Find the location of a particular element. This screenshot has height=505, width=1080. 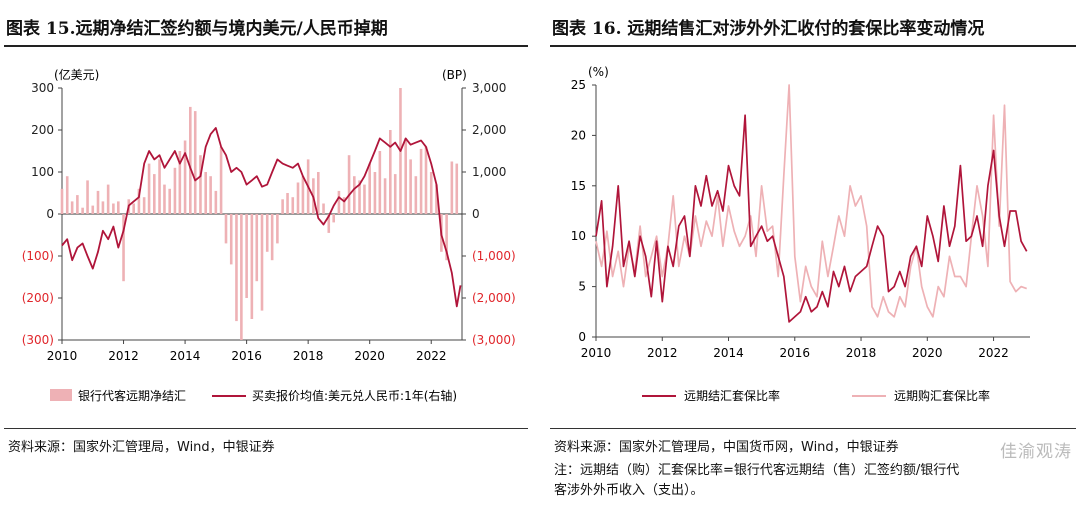

y-axis-unit: (%) is located at coordinates (598, 72).